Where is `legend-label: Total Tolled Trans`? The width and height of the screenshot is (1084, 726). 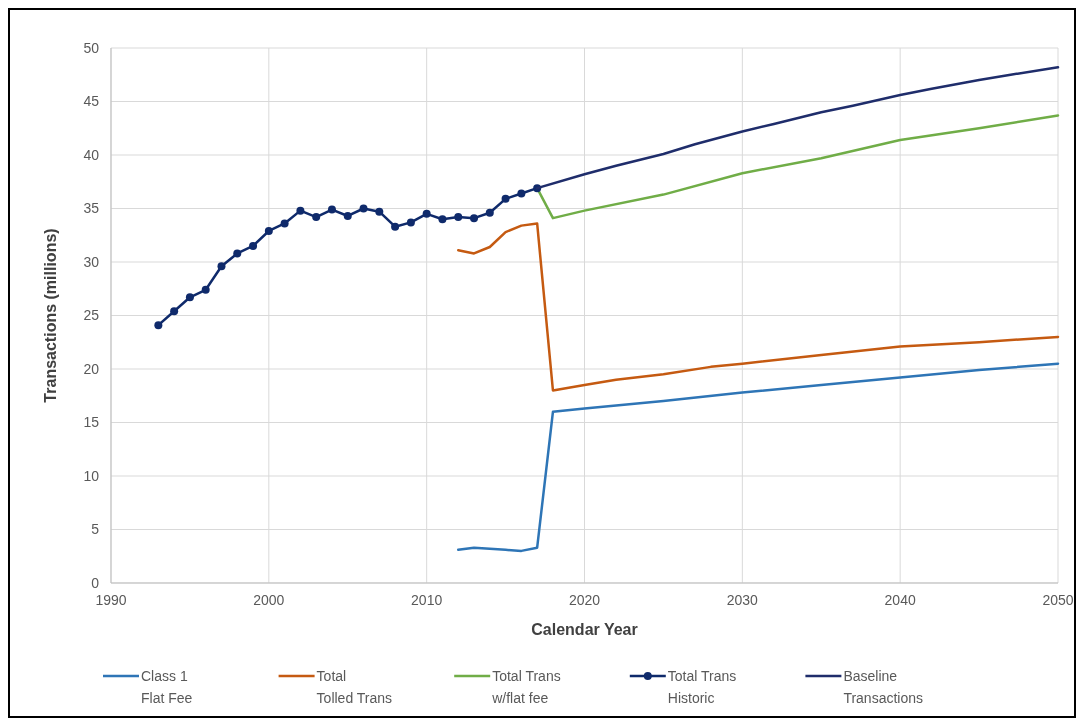
legend-label: Total Tolled Trans is located at coordinates (354, 687).